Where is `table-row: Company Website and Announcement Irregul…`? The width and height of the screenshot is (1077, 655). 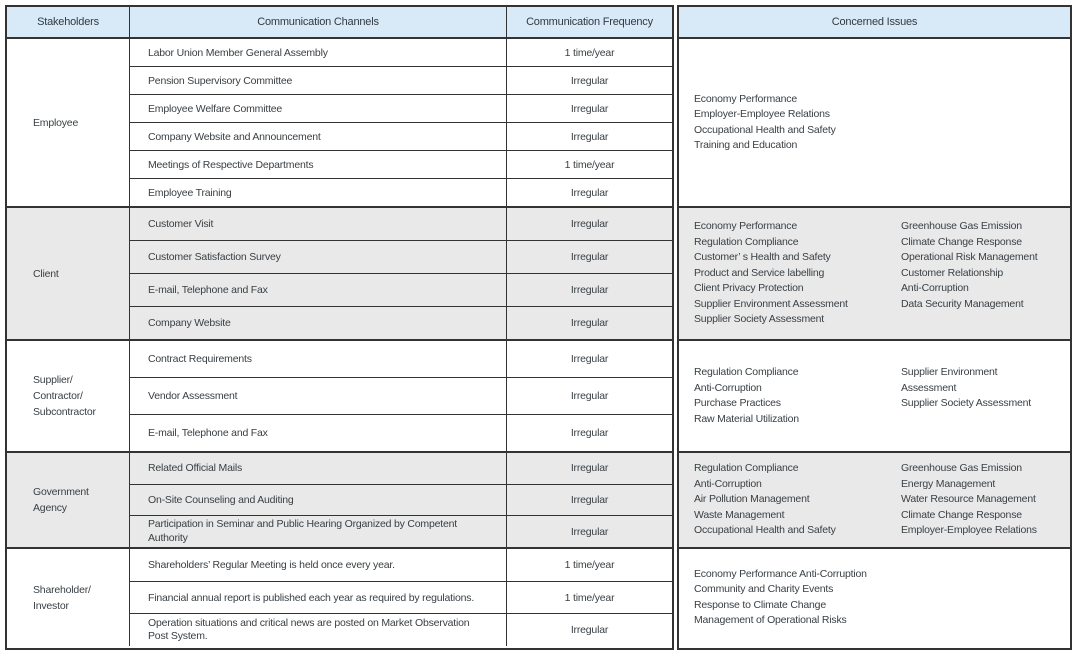 table-row: Company Website and Announcement Irregul… is located at coordinates (401, 136).